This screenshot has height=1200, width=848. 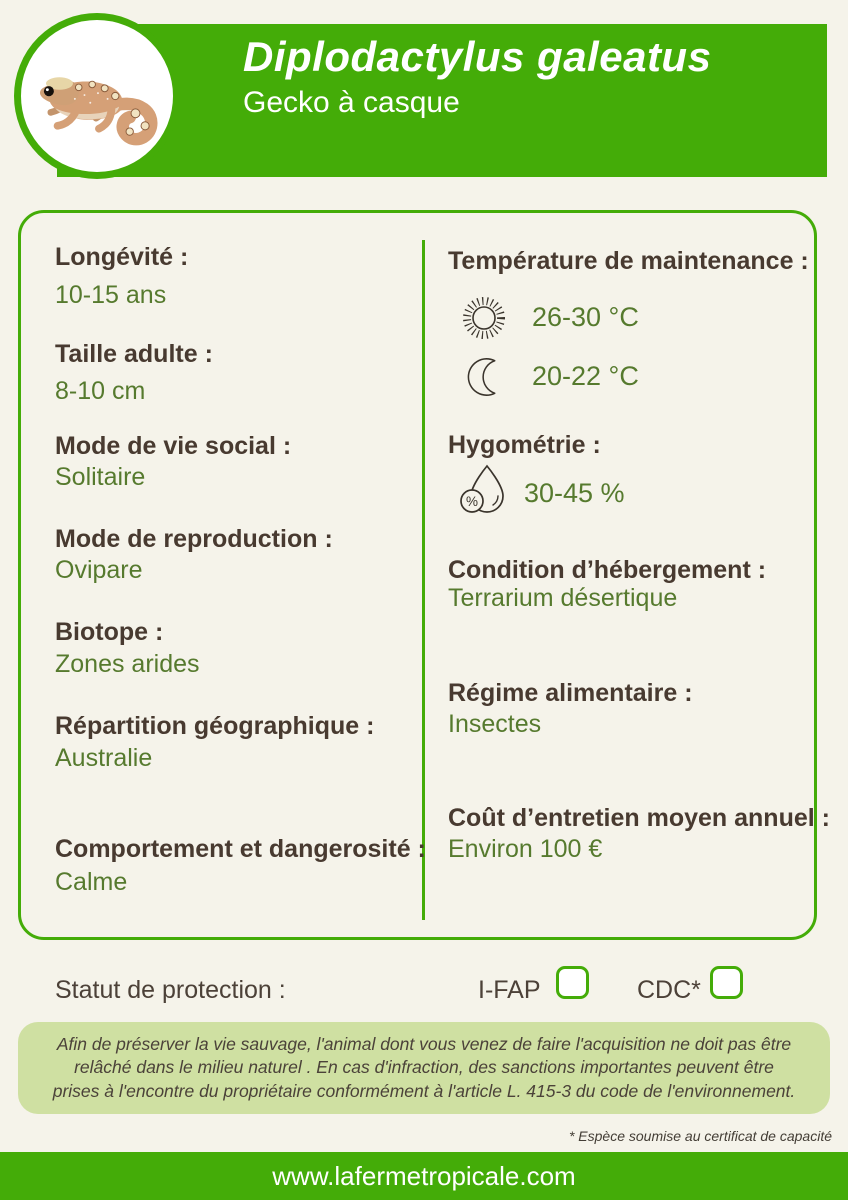 What do you see at coordinates (484, 318) in the screenshot?
I see `sun-icon` at bounding box center [484, 318].